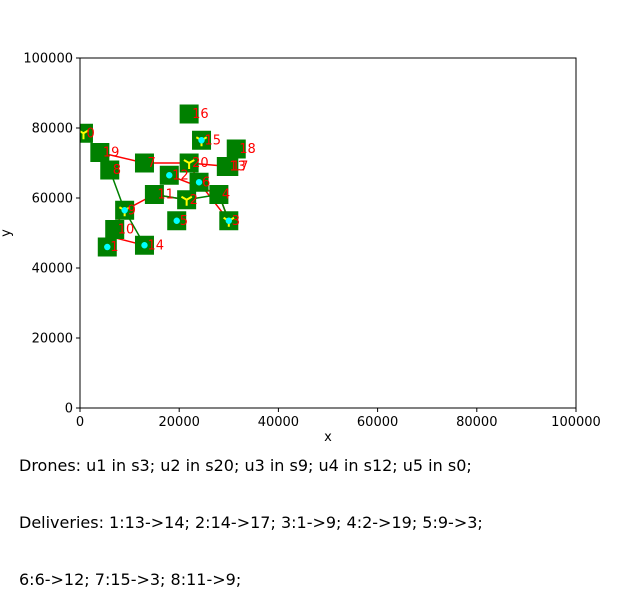  Describe the element at coordinates (200, 163) in the screenshot. I see `station-label-20: 20` at that location.